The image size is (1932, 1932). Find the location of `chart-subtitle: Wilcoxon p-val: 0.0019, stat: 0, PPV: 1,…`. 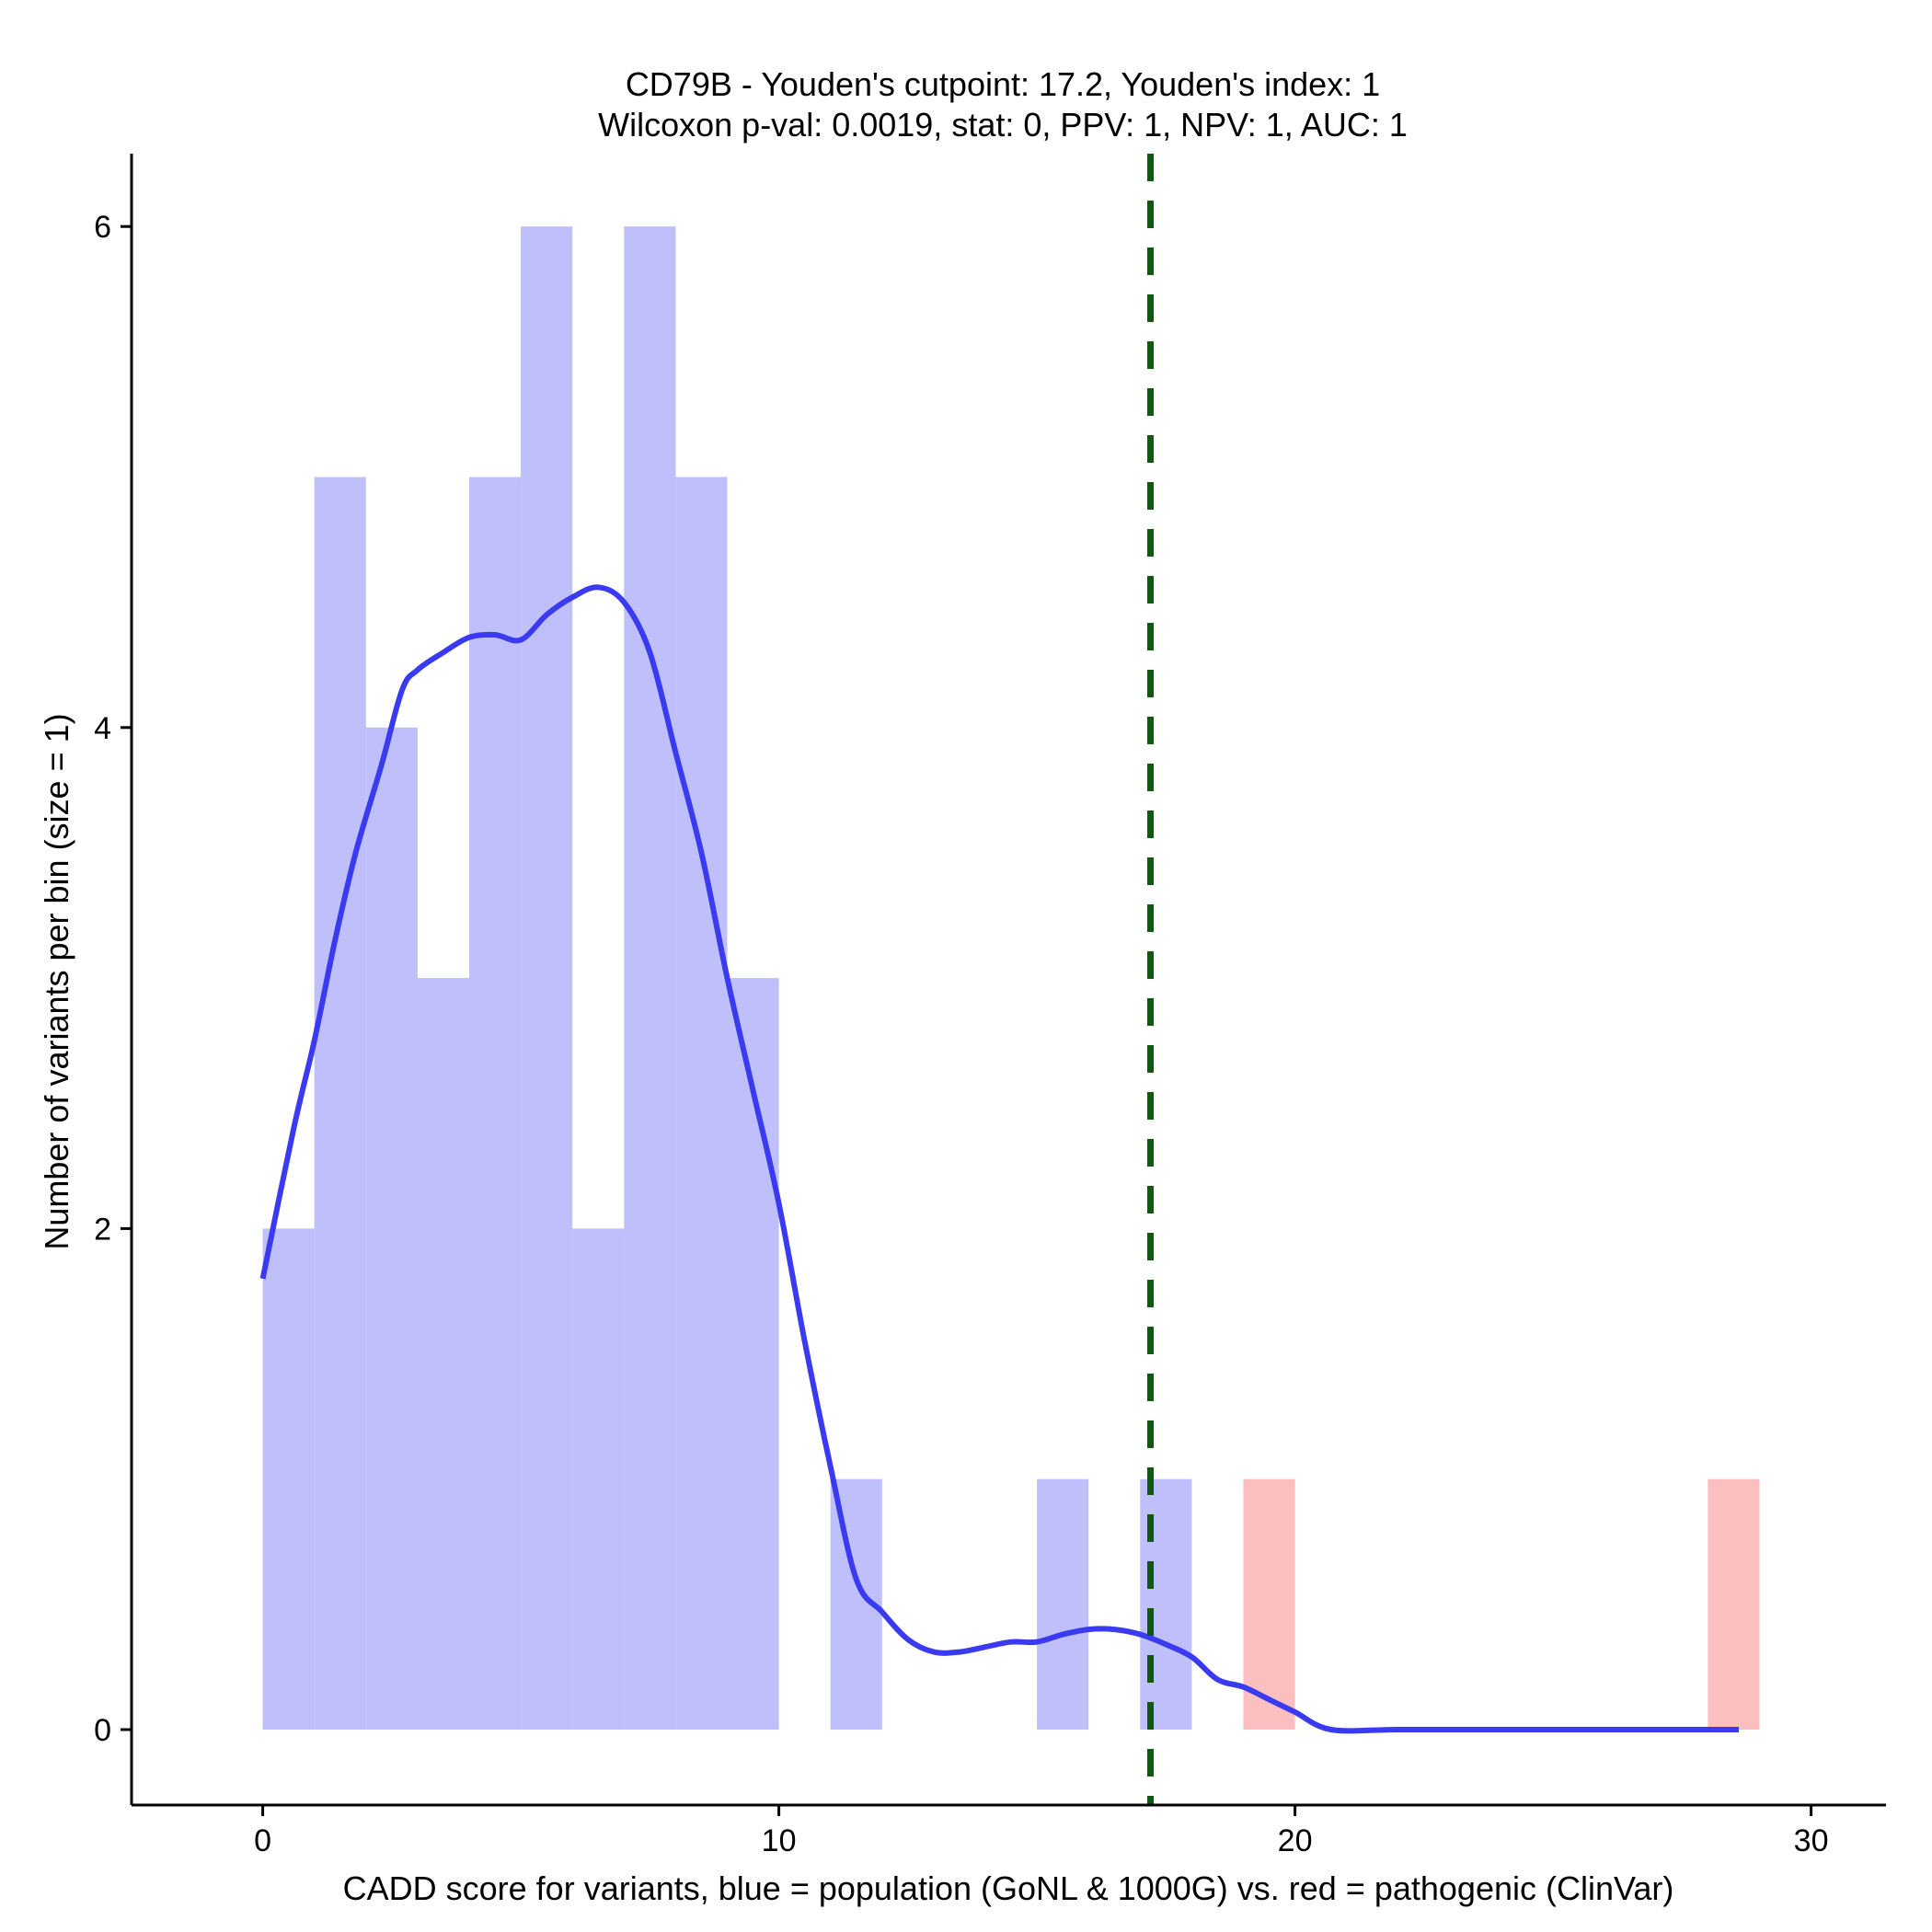

chart-subtitle: Wilcoxon p-val: 0.0019, stat: 0, PPV: 1,… is located at coordinates (1003, 125).